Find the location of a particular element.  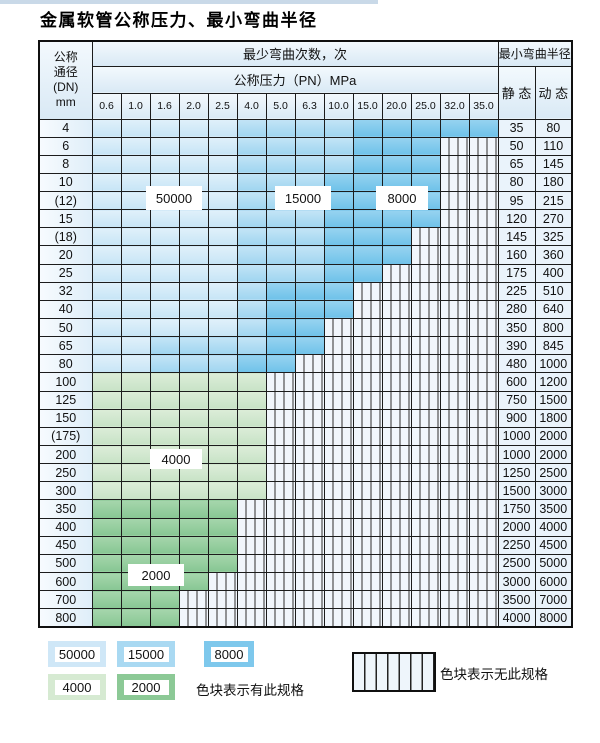

pressure-tick: 20.0 is located at coordinates (396, 106).